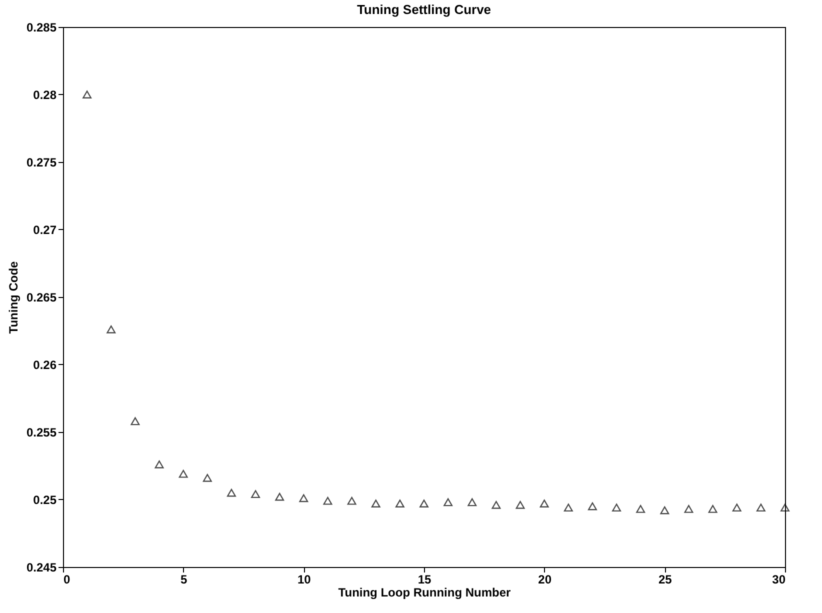 Image resolution: width=822 pixels, height=613 pixels. Describe the element at coordinates (41, 297) in the screenshot. I see `y-tick-label: 0.265` at that location.